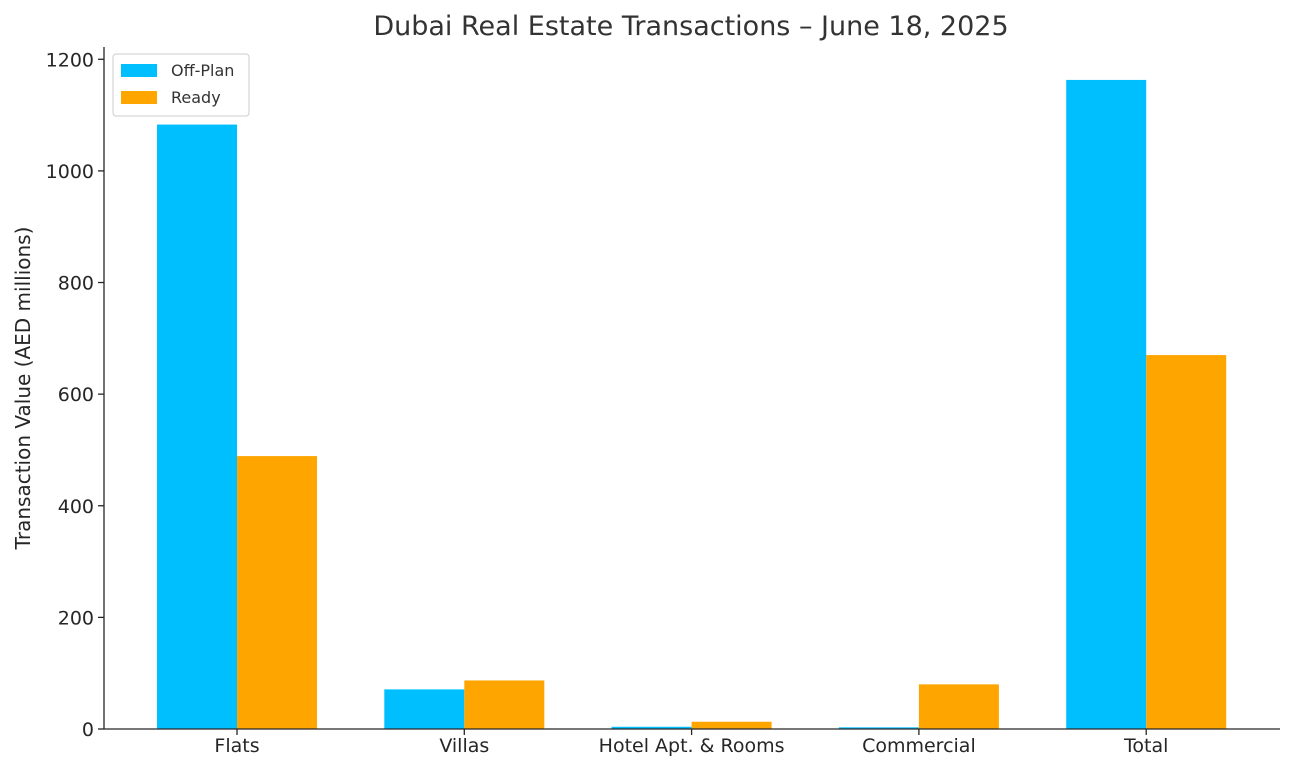 This screenshot has width=1292, height=770. What do you see at coordinates (196, 97) in the screenshot?
I see `legend-label-ready: Ready` at bounding box center [196, 97].